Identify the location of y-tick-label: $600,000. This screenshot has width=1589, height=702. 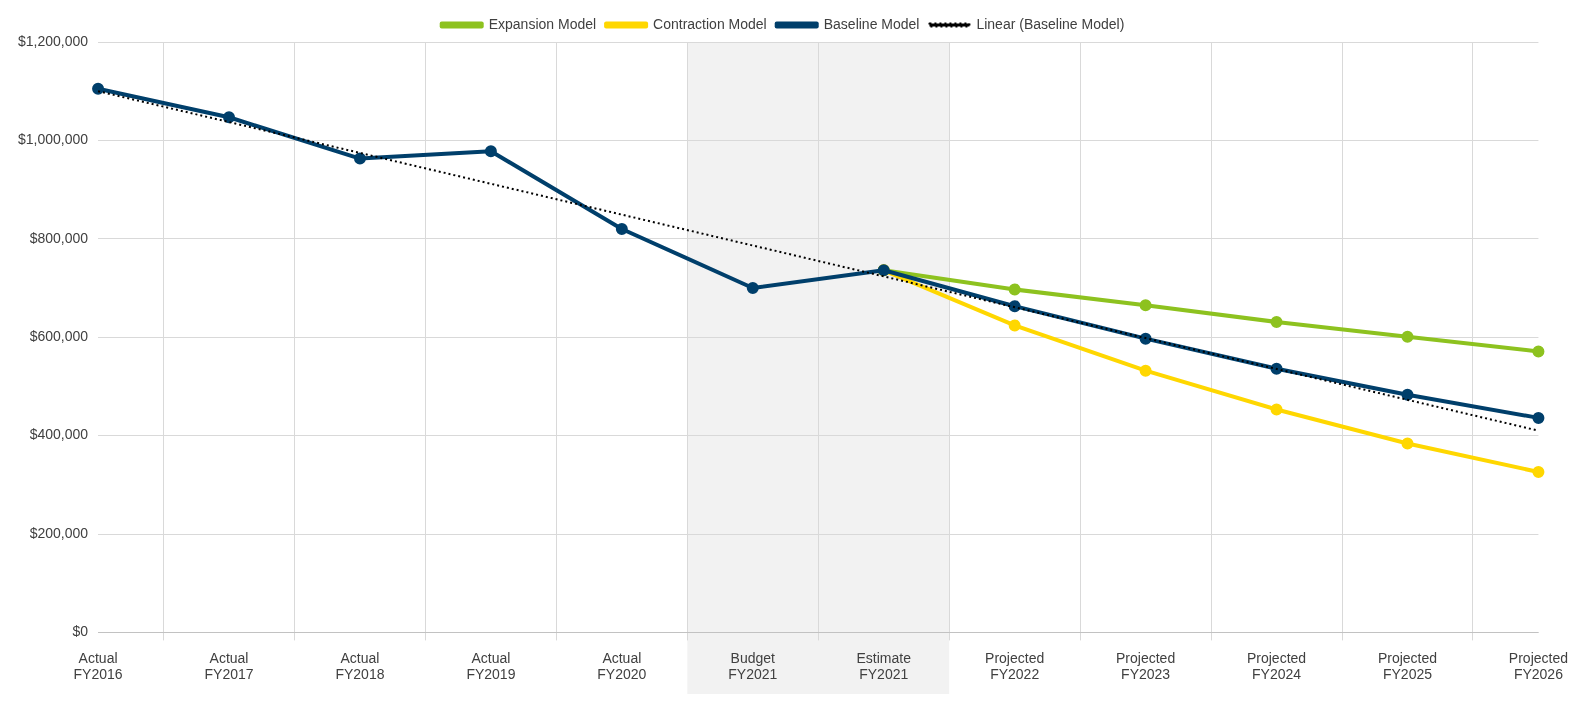
(59, 336).